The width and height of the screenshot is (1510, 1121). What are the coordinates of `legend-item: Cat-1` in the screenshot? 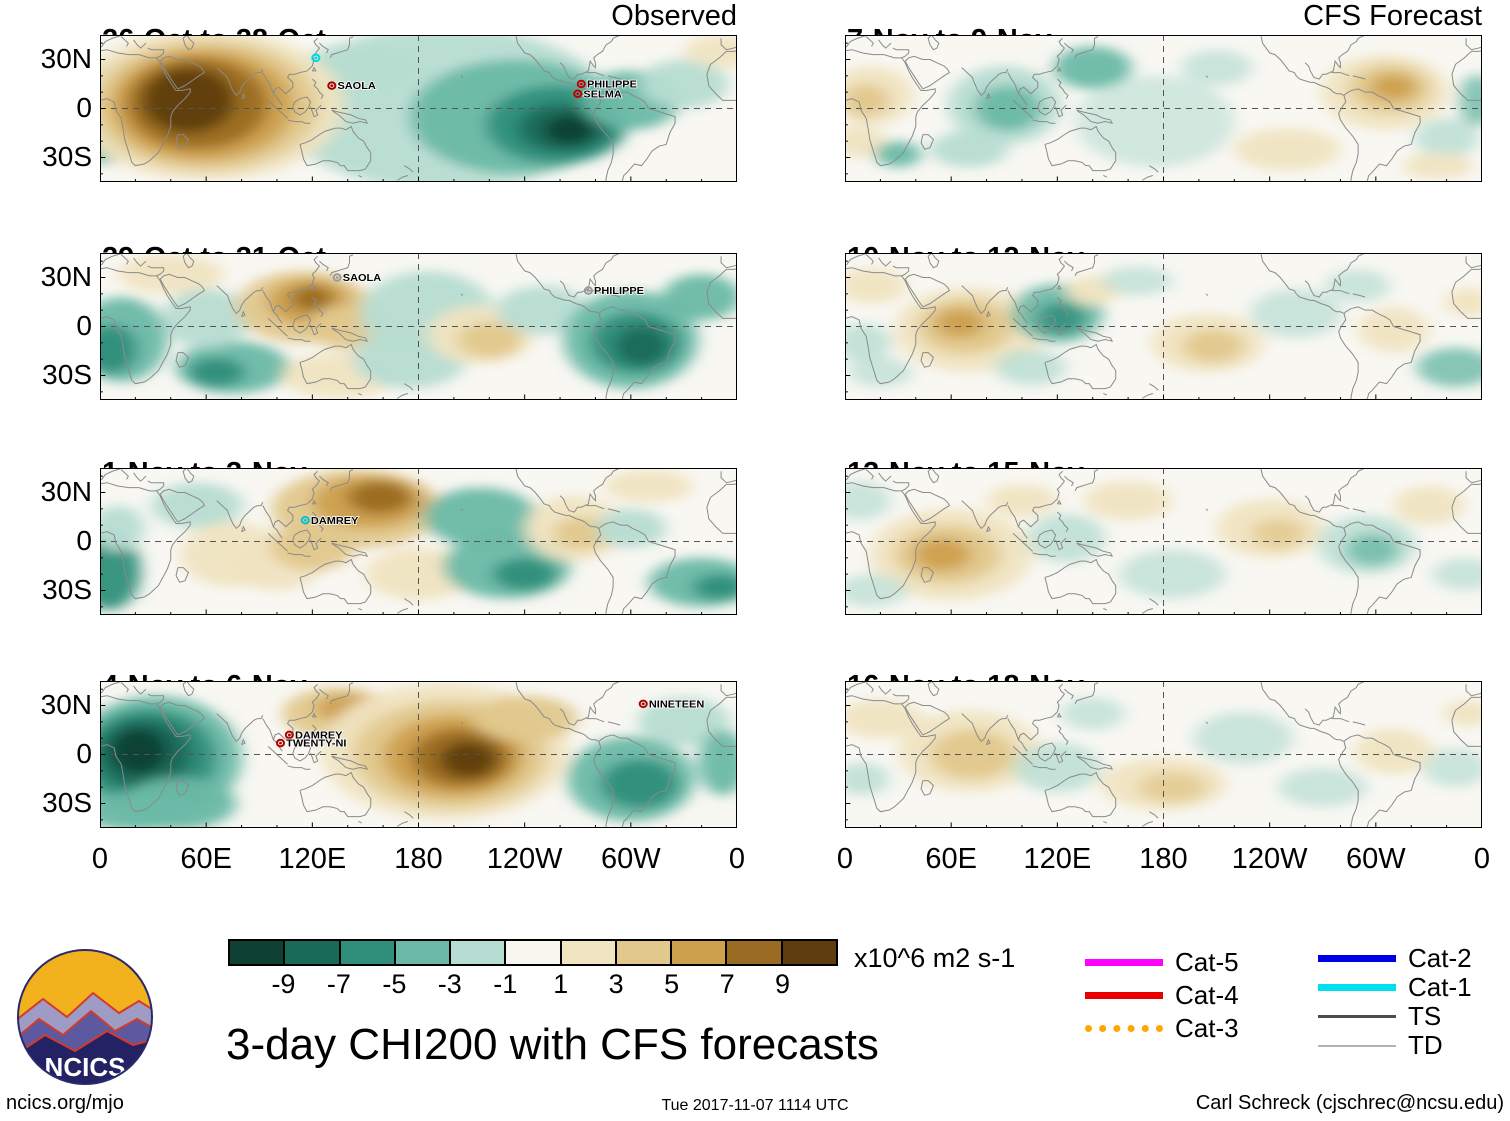 It's located at (1395, 987).